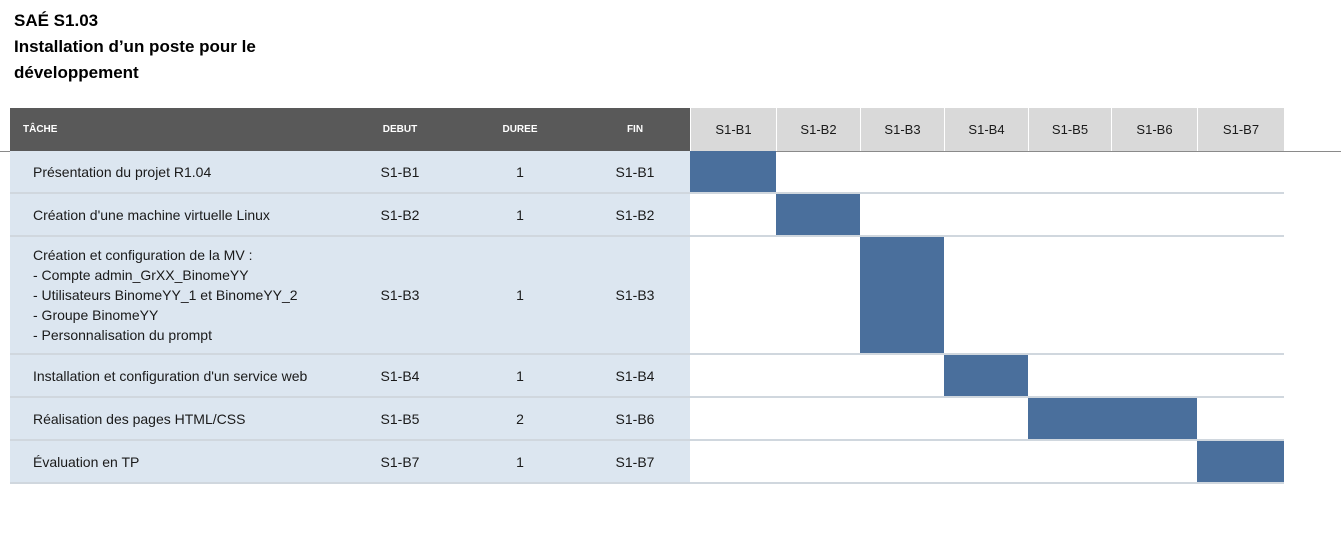 The image size is (1341, 539). Describe the element at coordinates (86, 461) in the screenshot. I see `task-name-line: Évaluation en TP` at that location.